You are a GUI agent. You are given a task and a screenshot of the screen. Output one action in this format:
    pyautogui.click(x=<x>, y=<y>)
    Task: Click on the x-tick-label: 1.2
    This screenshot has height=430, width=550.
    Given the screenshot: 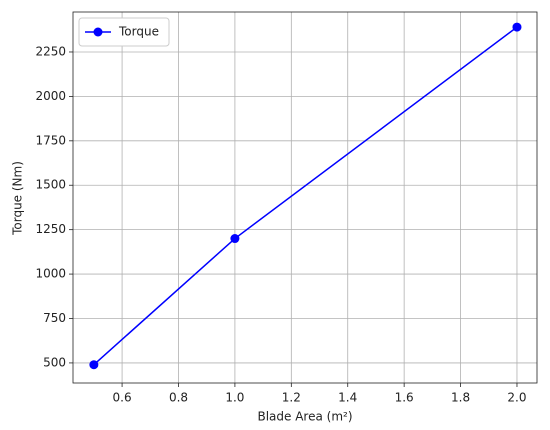 What is the action you would take?
    pyautogui.click(x=291, y=398)
    